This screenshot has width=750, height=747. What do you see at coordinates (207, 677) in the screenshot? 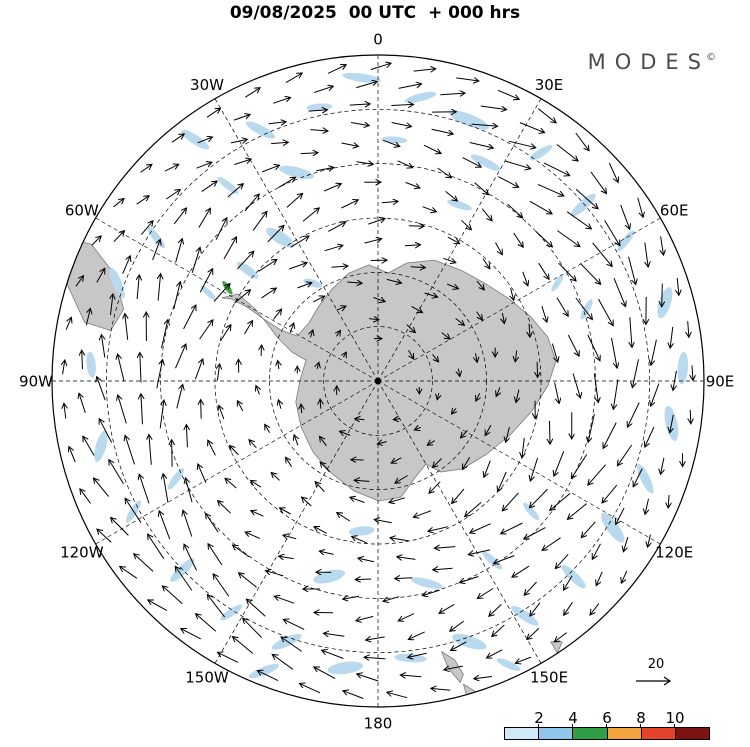
I see `longitude-label: 150W` at bounding box center [207, 677].